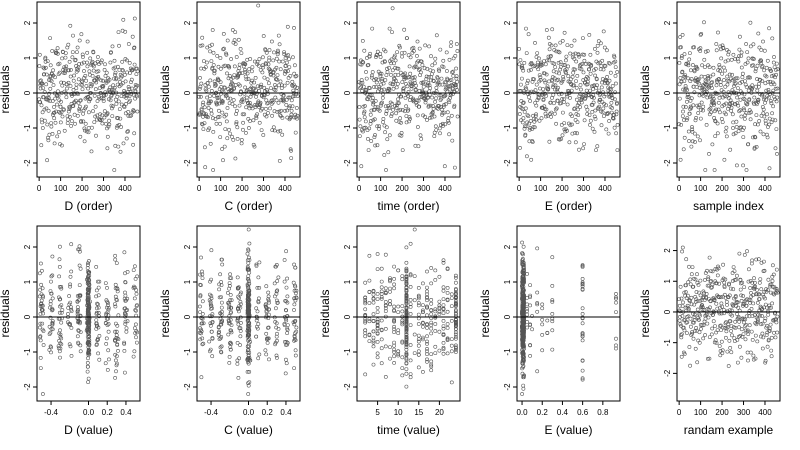 Image resolution: width=800 pixels, height=450 pixels. I want to click on scatter-points, so click(88, 94).